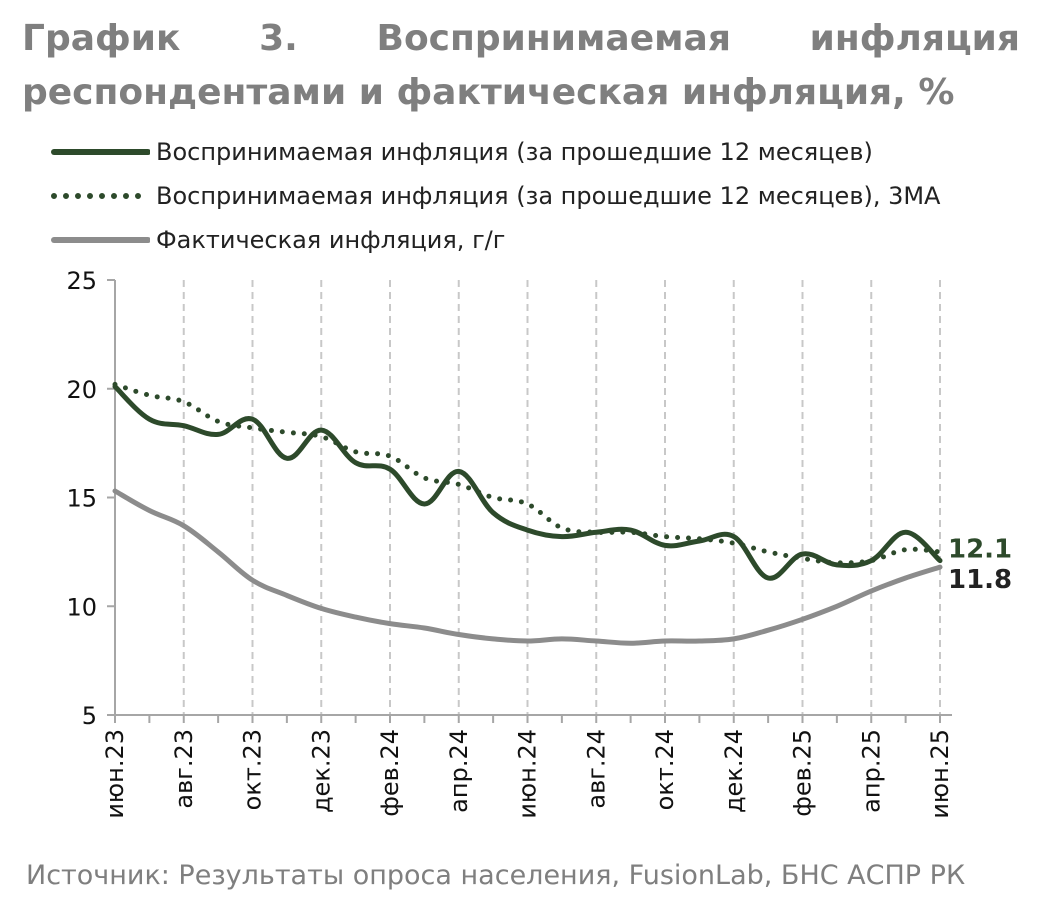 This screenshot has height=916, width=1052. I want to click on y-tick-label: 15, so click(81, 499).